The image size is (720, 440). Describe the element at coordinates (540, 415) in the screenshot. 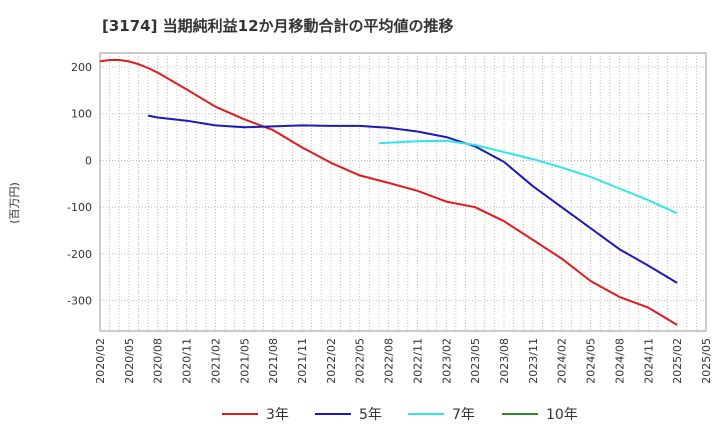

I see `legend-item: 10年` at that location.